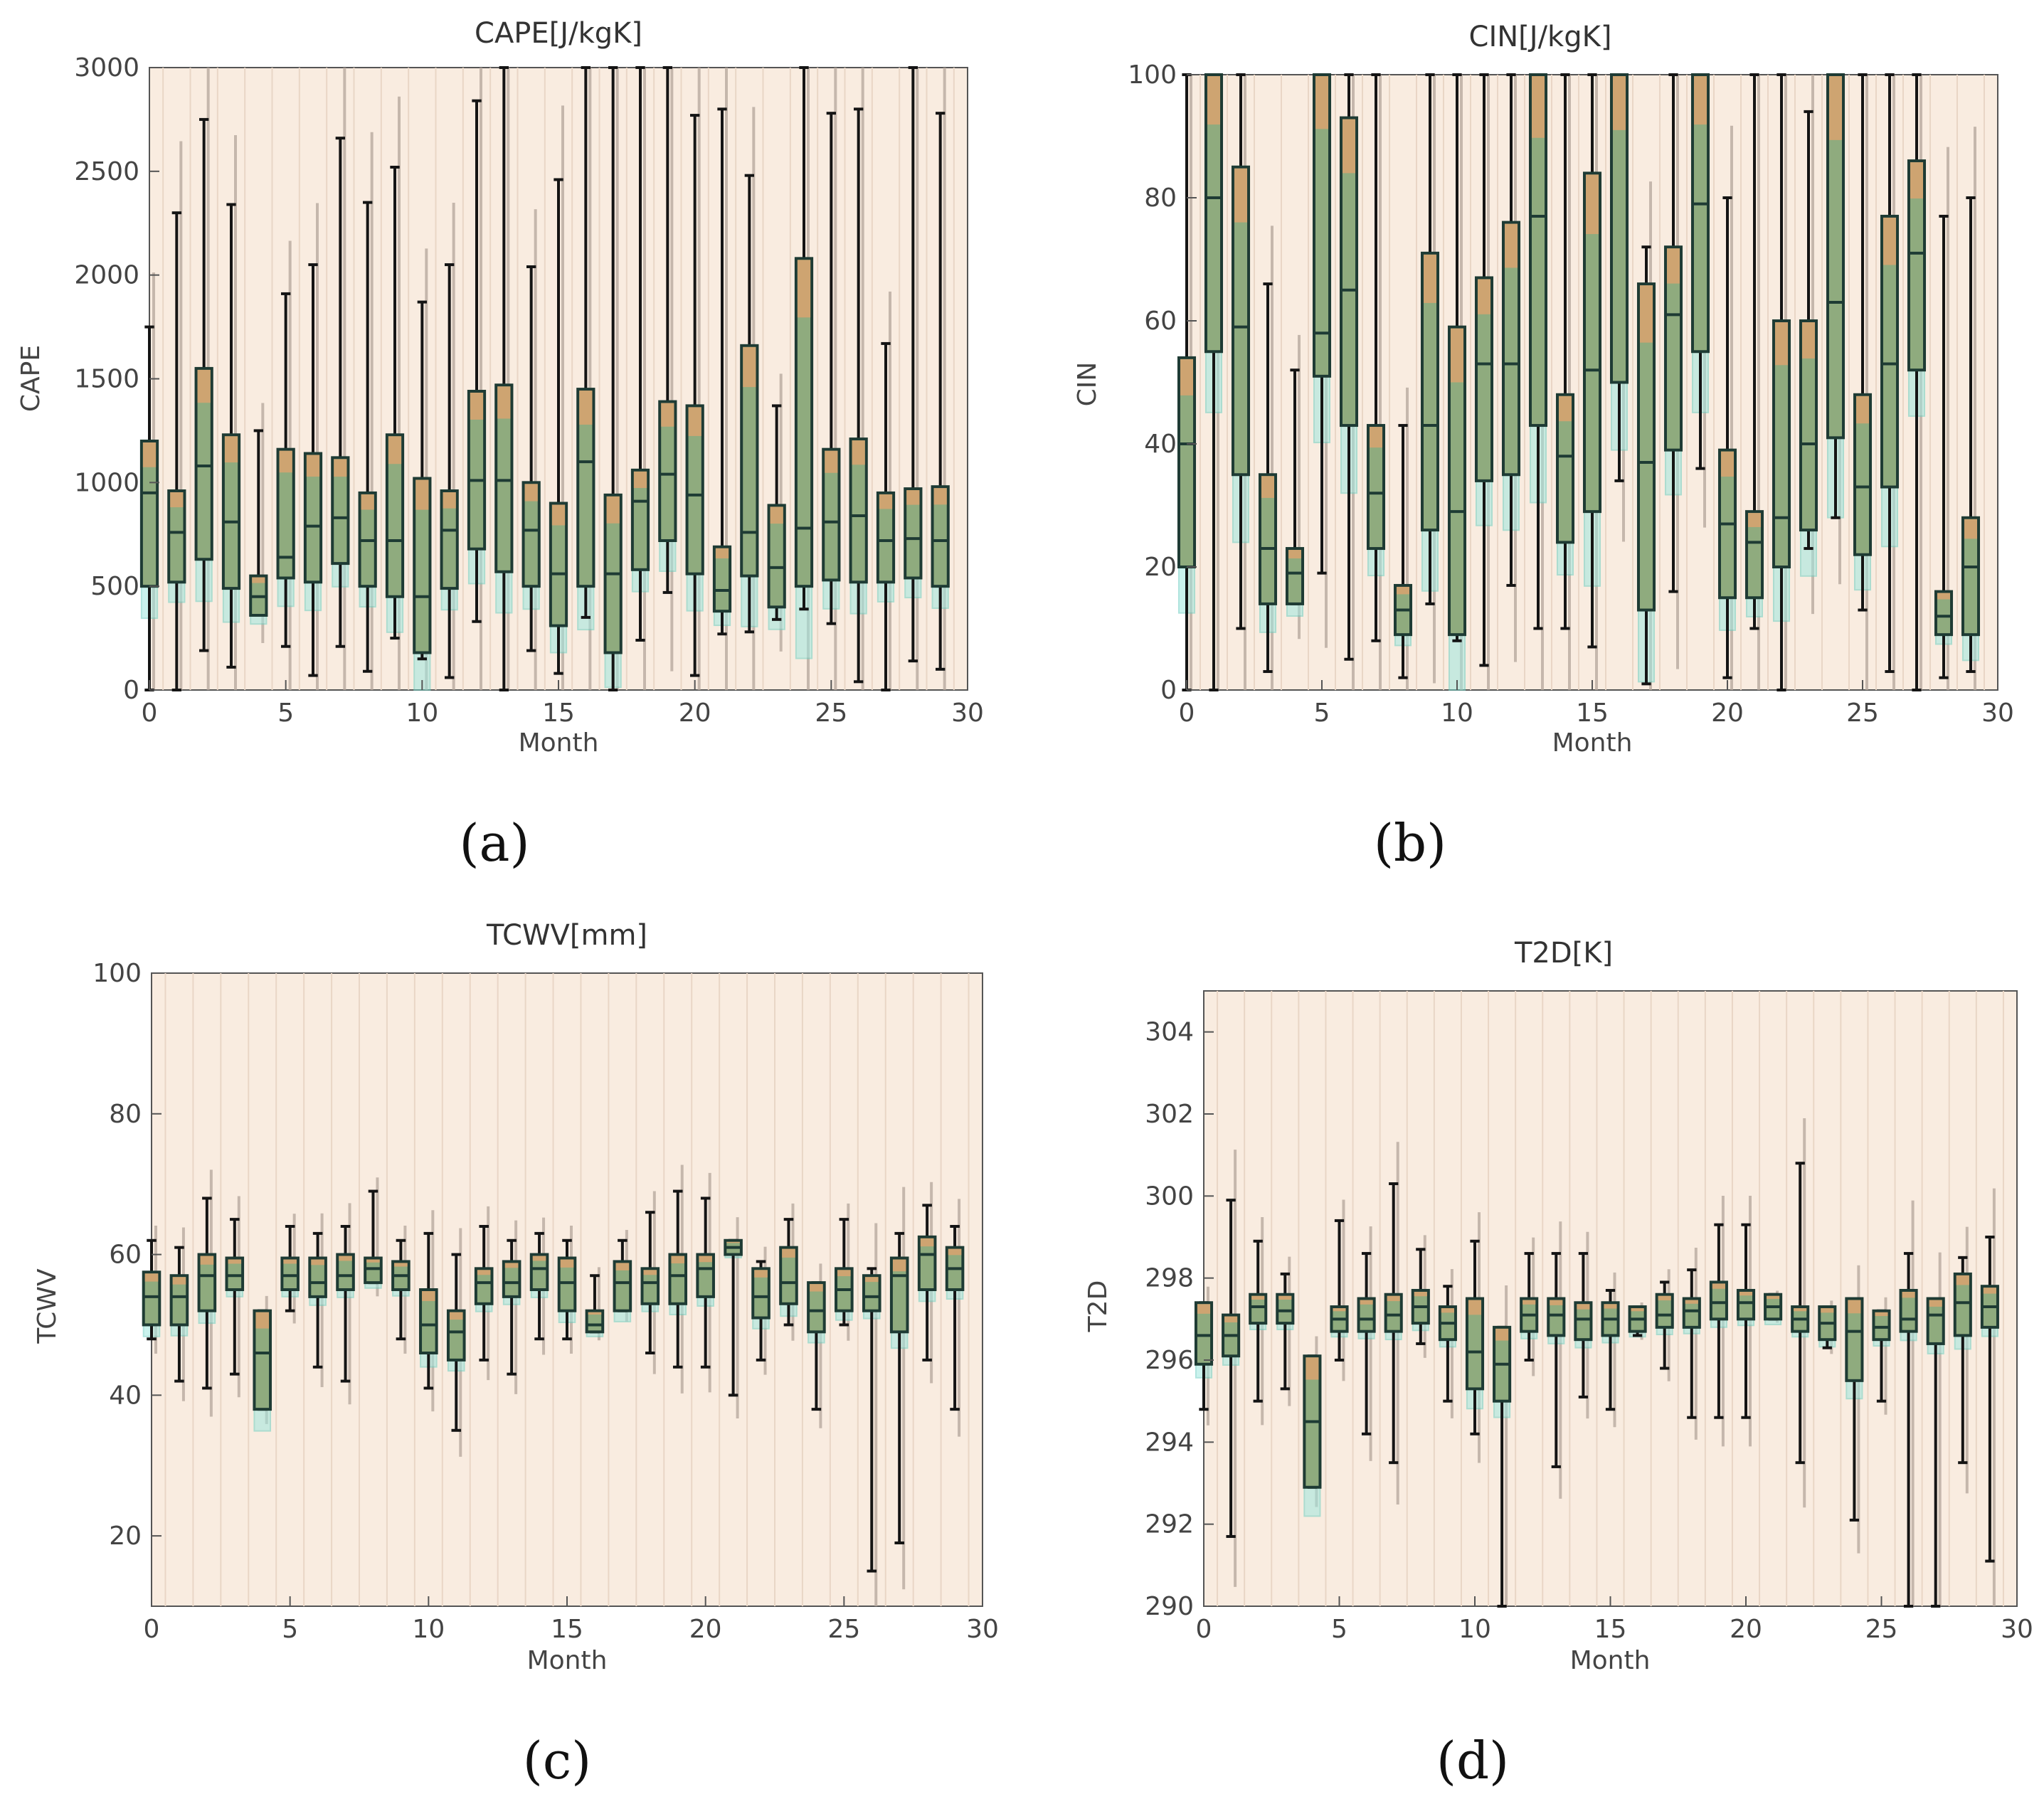  I want to click on y-tick-label: 304, so click(1169, 1032).